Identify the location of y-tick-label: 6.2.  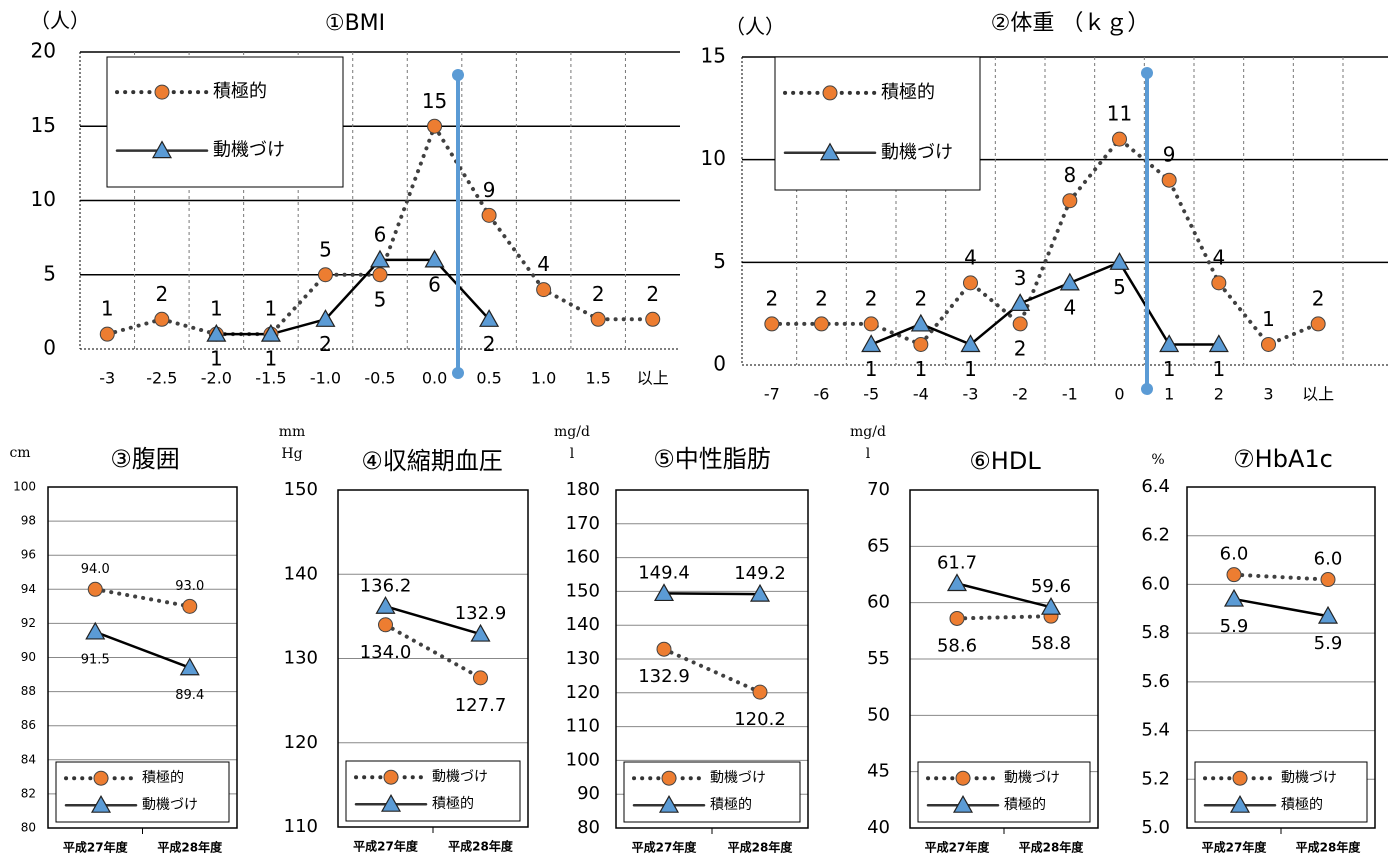
(1155, 535).